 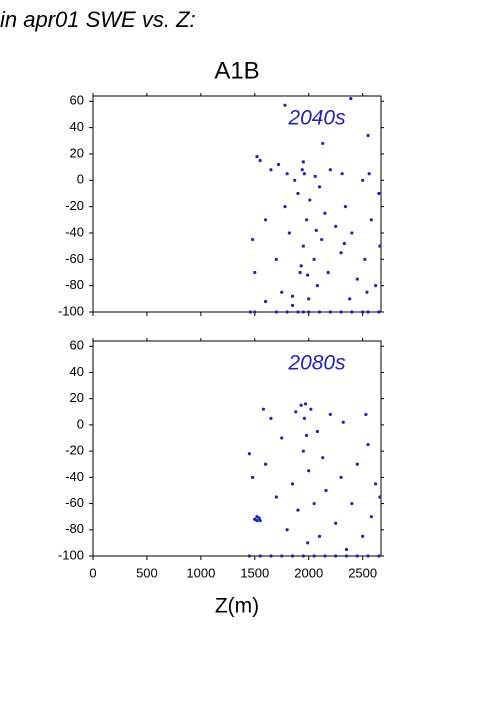 What do you see at coordinates (200, 572) in the screenshot?
I see `x-tick-label: 1000` at bounding box center [200, 572].